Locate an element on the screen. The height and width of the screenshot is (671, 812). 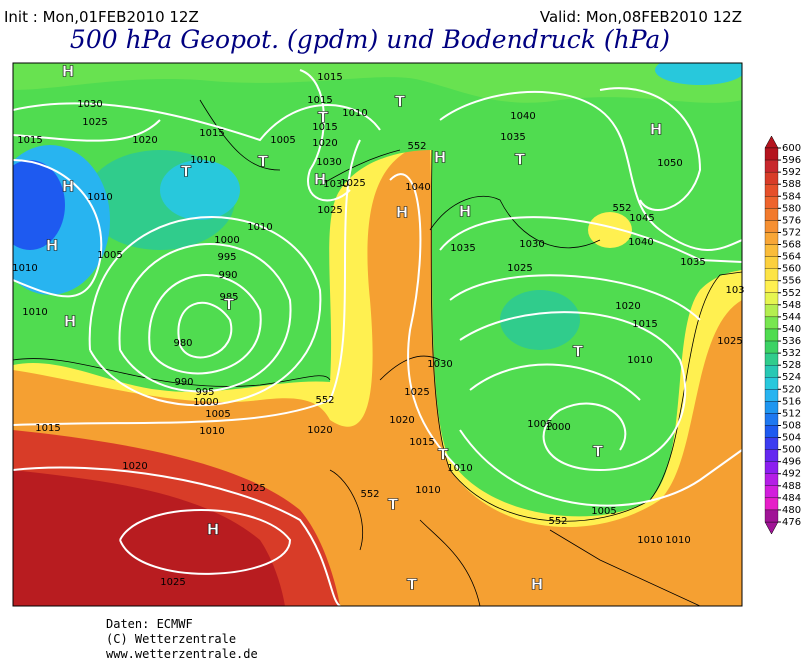
colorbar-label: 516 is located at coordinates (791, 401).